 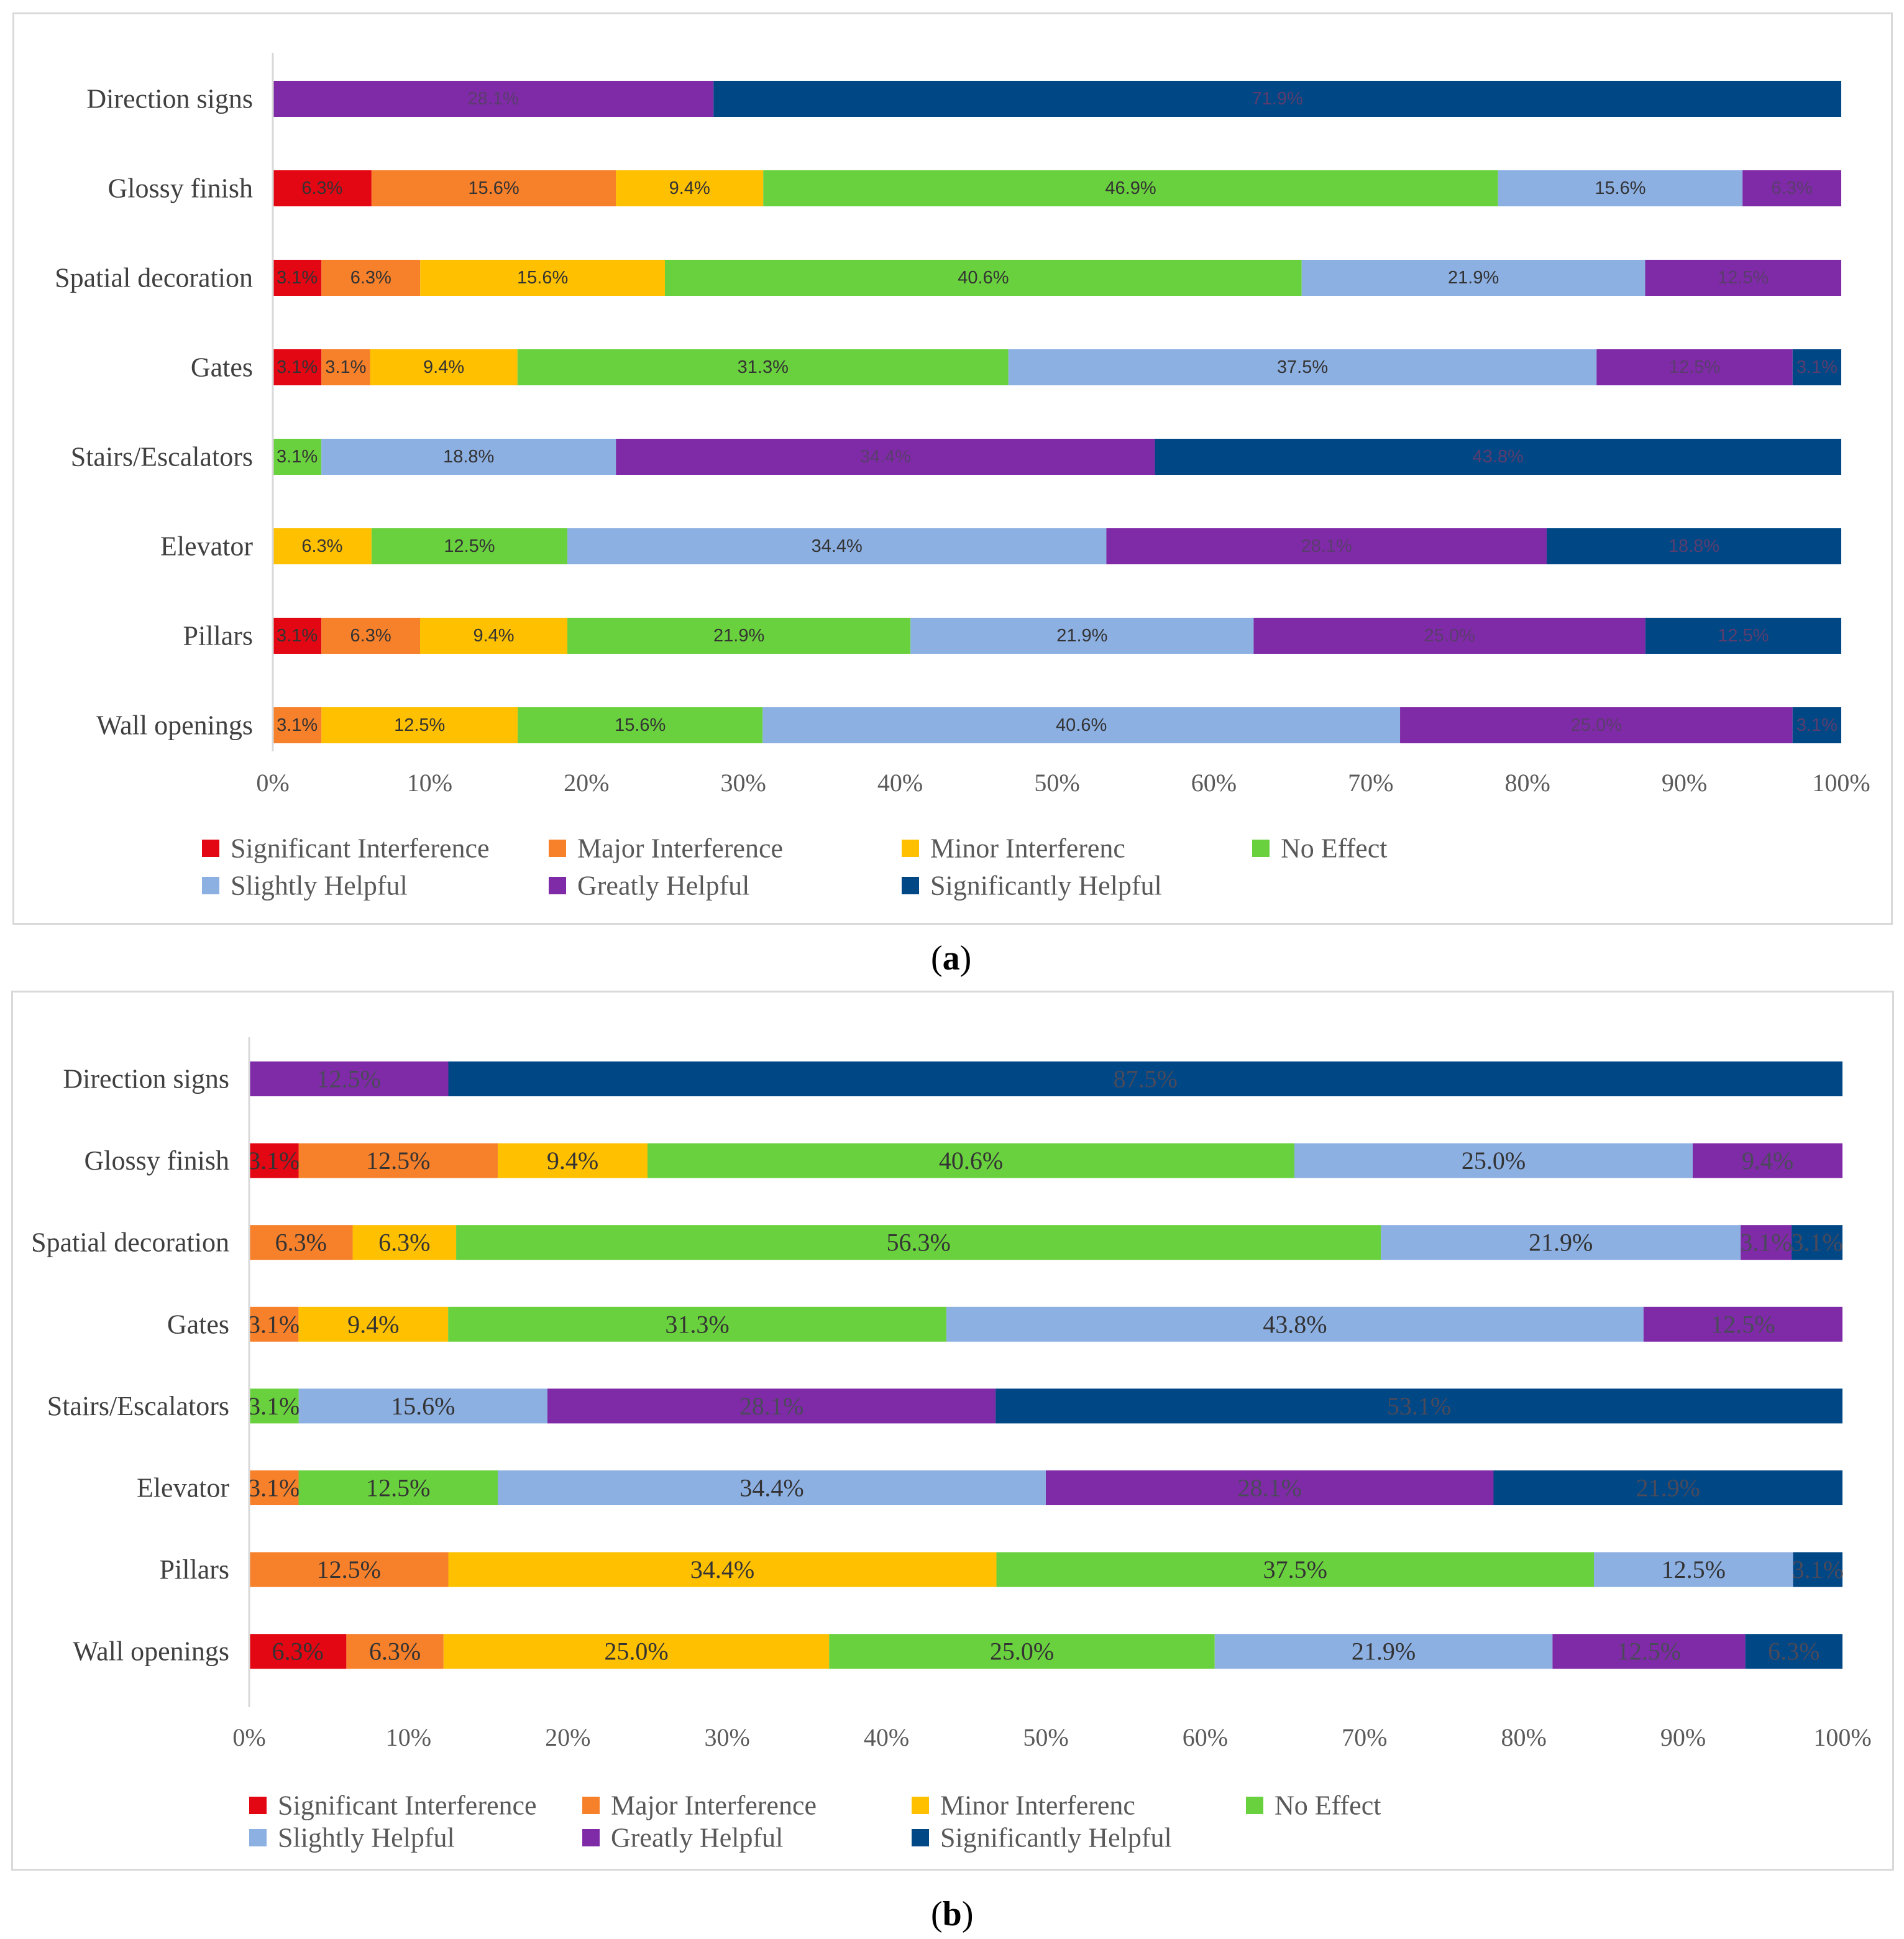 I want to click on bar-segment-elevator-significantly-helpful, so click(x=1693, y=546).